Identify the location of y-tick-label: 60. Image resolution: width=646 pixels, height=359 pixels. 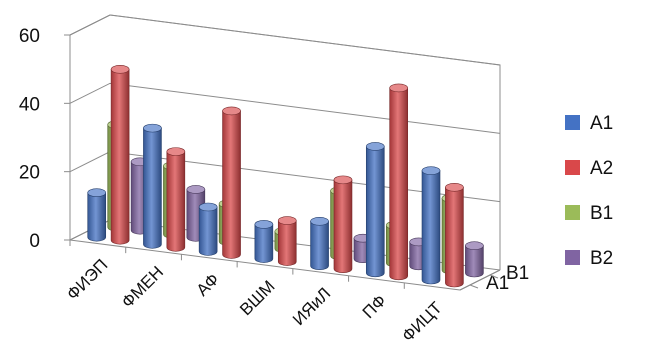
(29, 36).